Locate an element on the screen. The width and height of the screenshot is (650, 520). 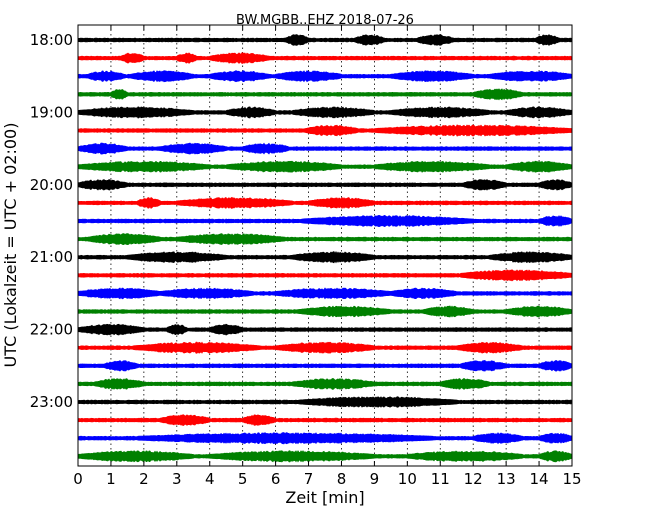
y-tick-label: 21:00 is located at coordinates (51, 257).